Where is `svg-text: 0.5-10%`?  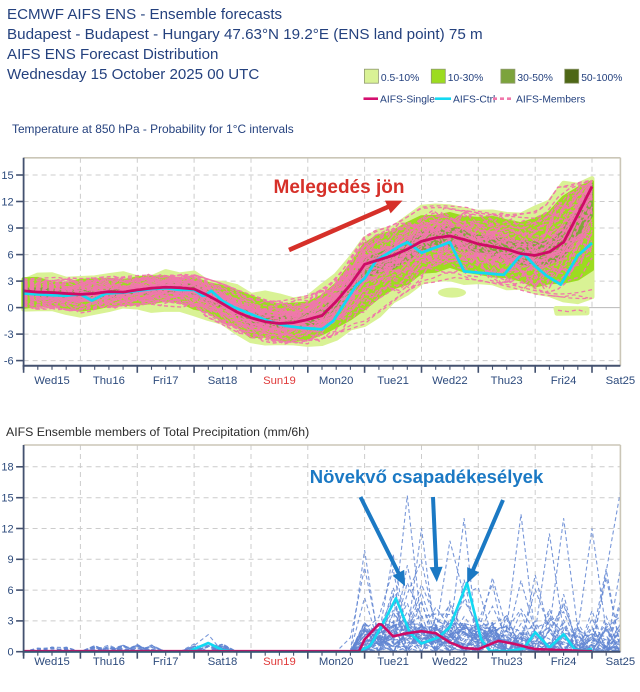 svg-text: 0.5-10% is located at coordinates (400, 78).